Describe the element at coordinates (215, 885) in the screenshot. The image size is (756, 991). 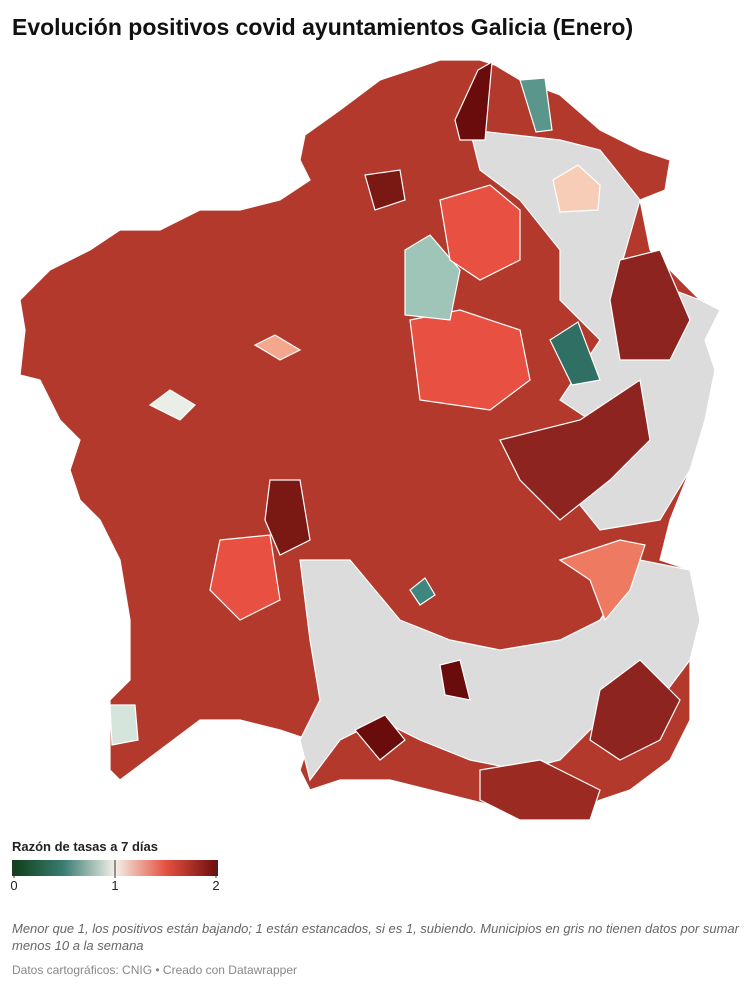
I see `tick-label: 2` at that location.